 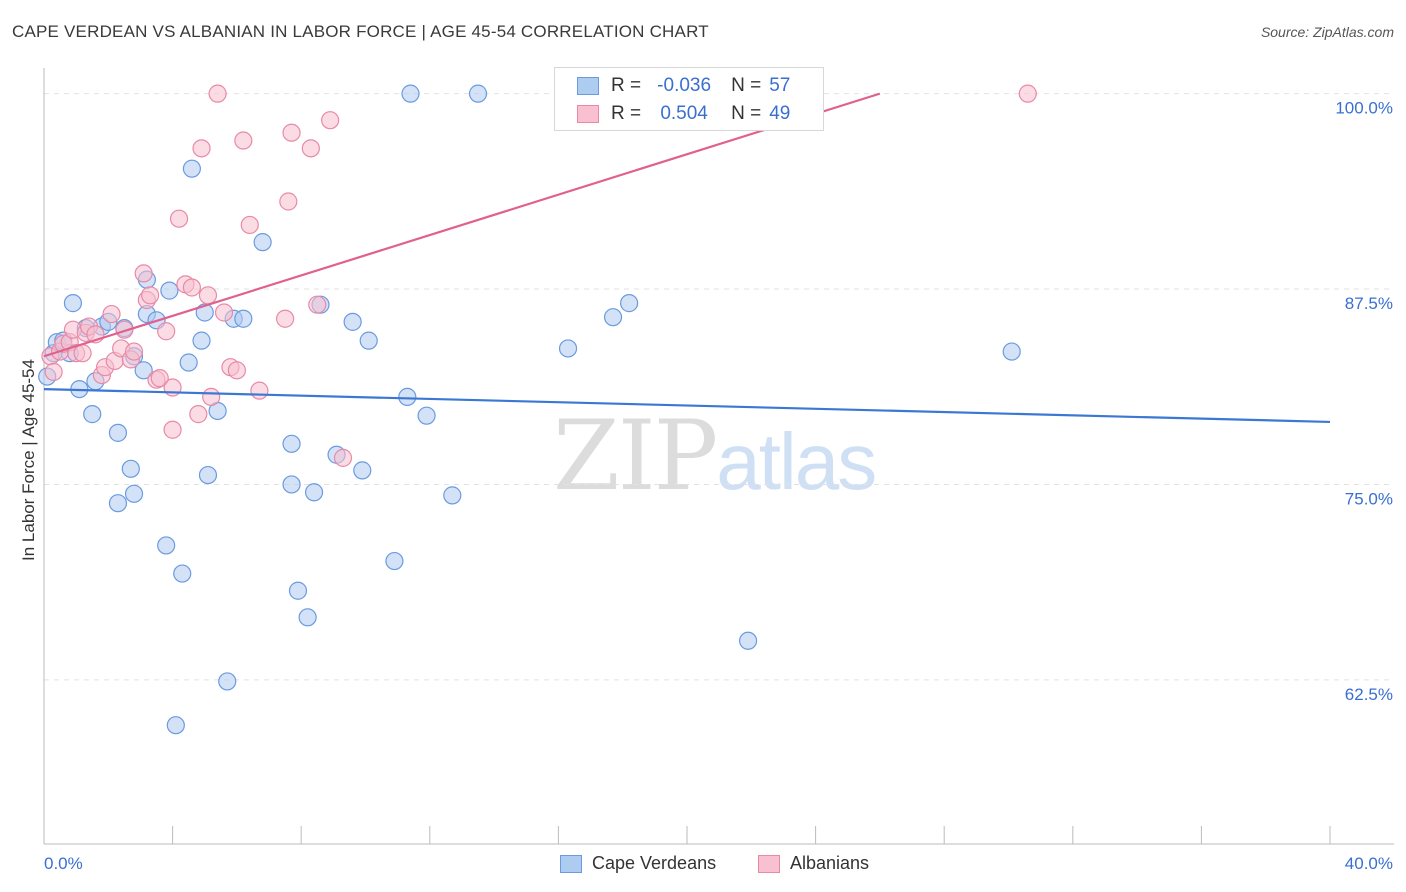 I want to click on stats-legend: R = -0.036 N = 57 R = 0.504 N = 49, so click(x=689, y=99).